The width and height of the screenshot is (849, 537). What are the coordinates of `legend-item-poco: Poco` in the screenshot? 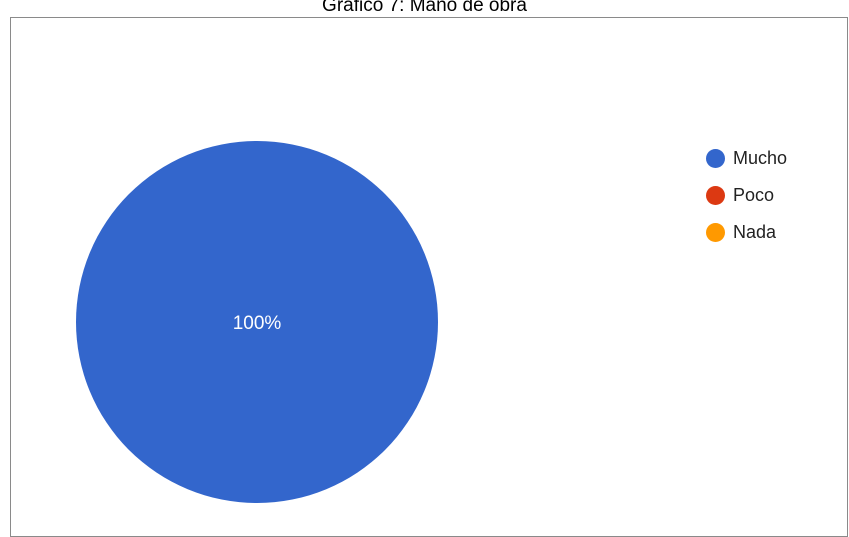 It's located at (746, 195).